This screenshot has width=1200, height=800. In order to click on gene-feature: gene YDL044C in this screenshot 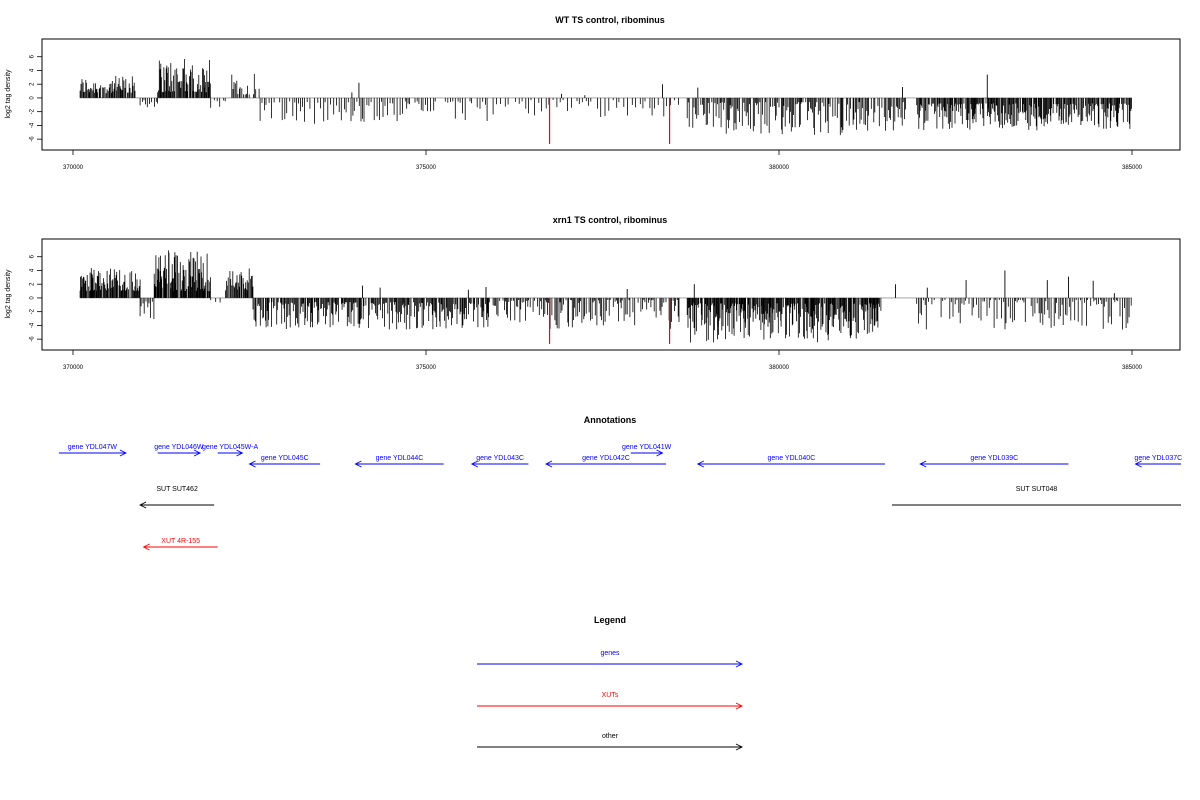, I will do `click(399, 461)`.